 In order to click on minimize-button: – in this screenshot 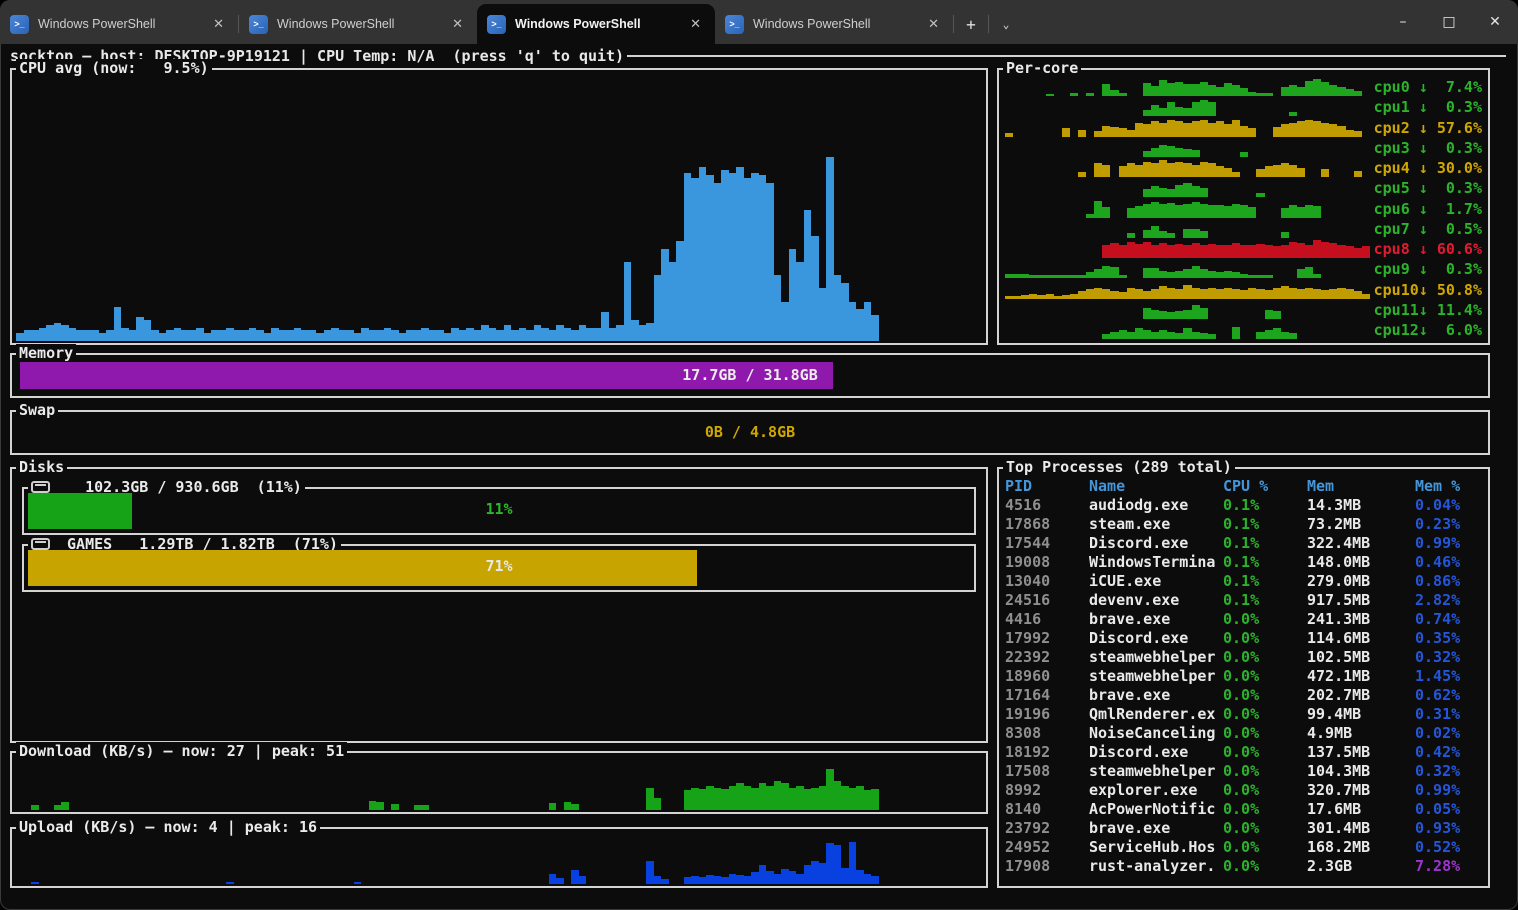, I will do `click(1403, 22)`.